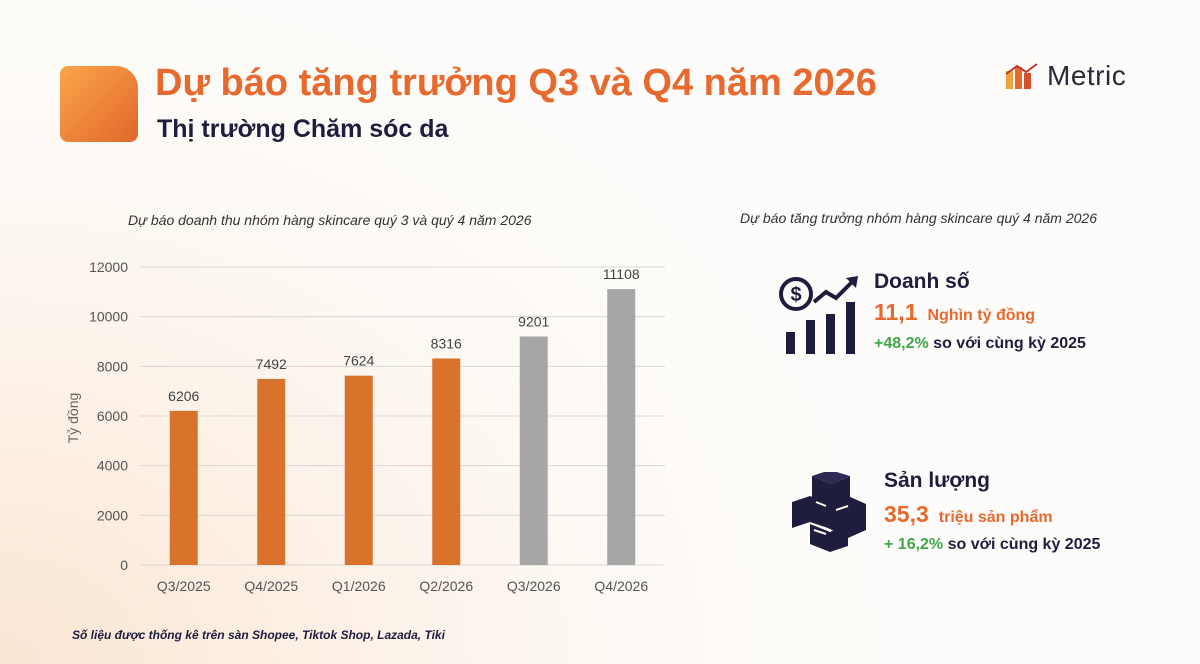  What do you see at coordinates (271, 471) in the screenshot?
I see `bar-Q4/2025` at bounding box center [271, 471].